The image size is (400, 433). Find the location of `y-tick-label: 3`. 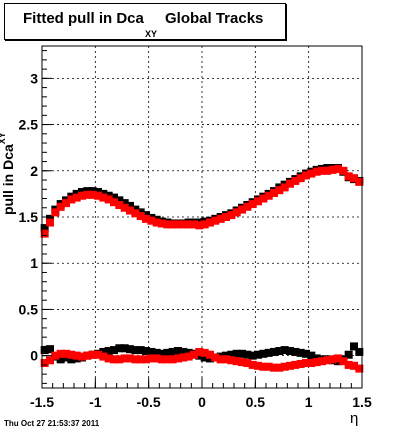

y-tick-label: 3 is located at coordinates (34, 78).